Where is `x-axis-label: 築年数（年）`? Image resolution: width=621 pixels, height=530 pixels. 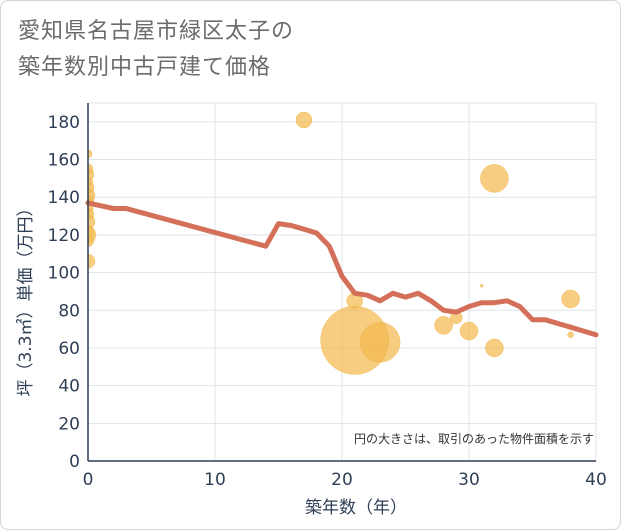 x-axis-label: 築年数（年） is located at coordinates (356, 508).